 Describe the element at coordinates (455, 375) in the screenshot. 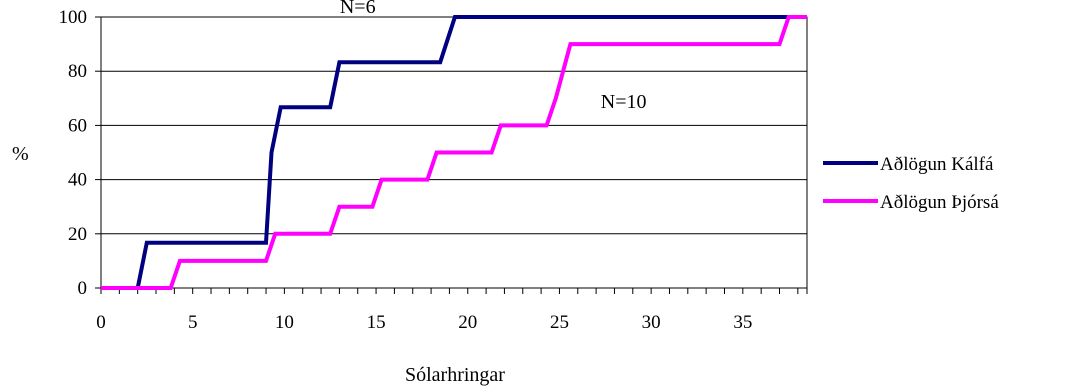

I see `x-axis-label: Sólarhringar` at that location.